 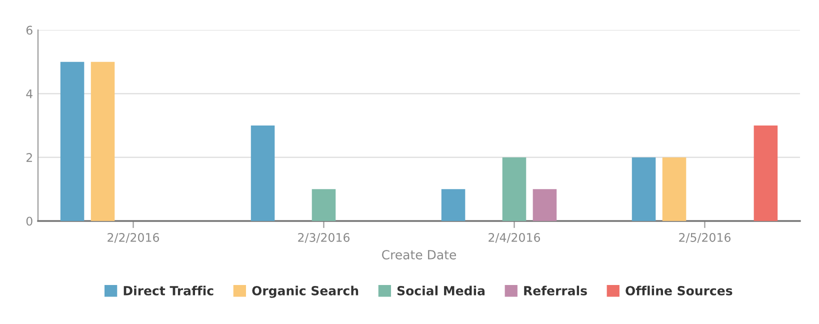 I want to click on y-tick-label: 4, so click(x=29, y=94).